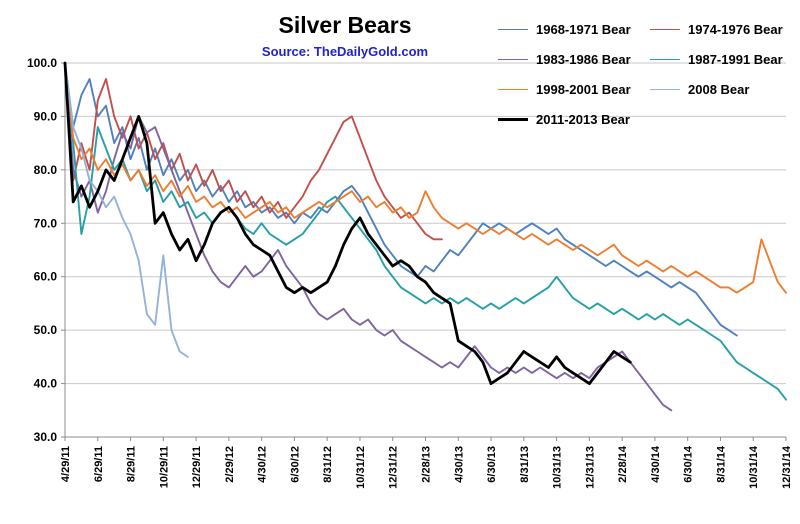  Describe the element at coordinates (656, 464) in the screenshot. I see `x-tick-label: 4/30/14` at that location.